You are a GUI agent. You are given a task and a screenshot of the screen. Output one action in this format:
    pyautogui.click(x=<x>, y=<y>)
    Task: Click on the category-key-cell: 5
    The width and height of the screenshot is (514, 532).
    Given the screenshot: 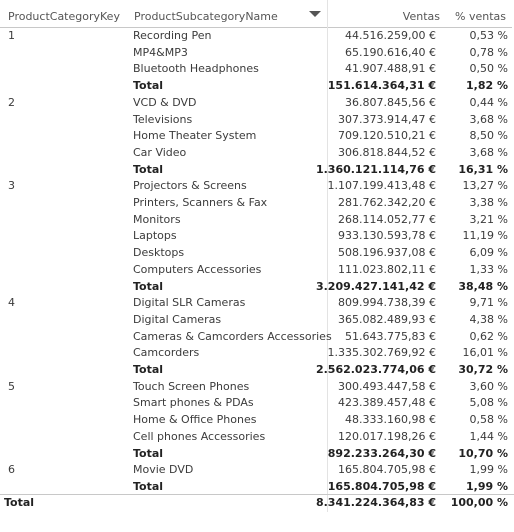 What is the action you would take?
    pyautogui.click(x=11, y=386)
    